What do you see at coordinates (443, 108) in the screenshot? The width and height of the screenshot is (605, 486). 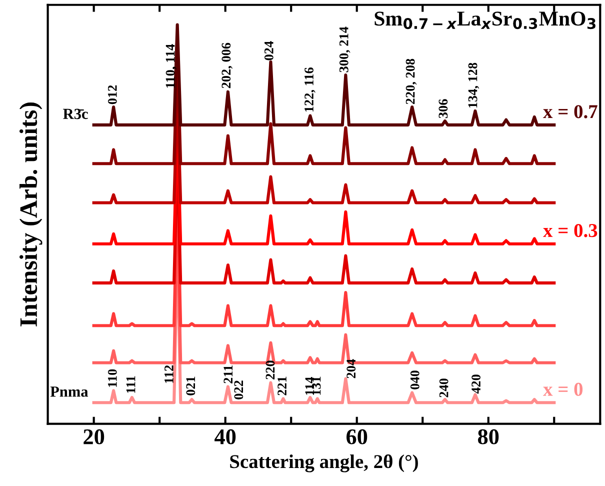 I see `annotation: 306` at bounding box center [443, 108].